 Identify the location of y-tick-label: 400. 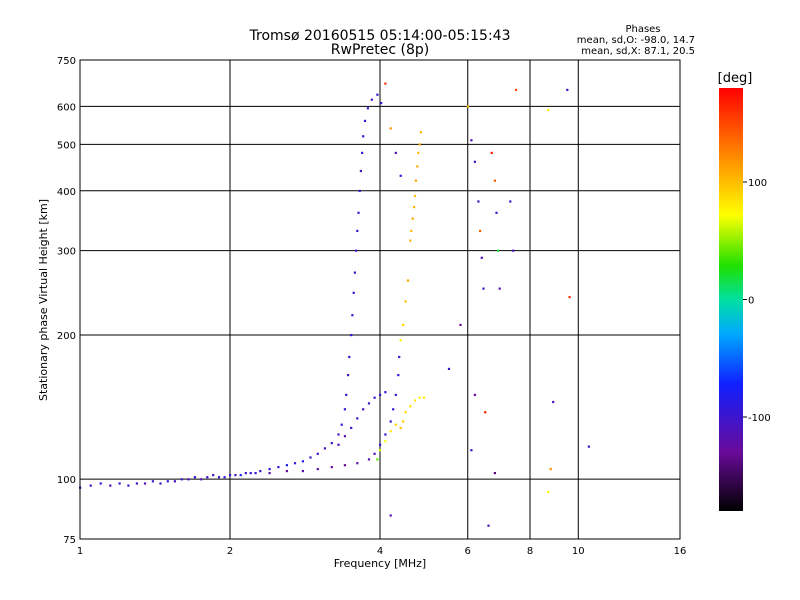
(66, 192).